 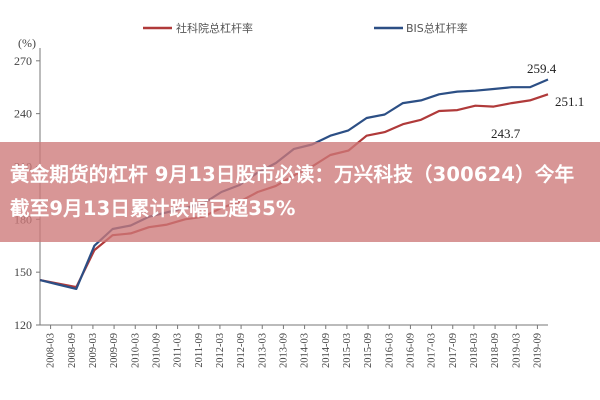 What do you see at coordinates (474, 350) in the screenshot?
I see `x-tick-label: 2018-03` at bounding box center [474, 350].